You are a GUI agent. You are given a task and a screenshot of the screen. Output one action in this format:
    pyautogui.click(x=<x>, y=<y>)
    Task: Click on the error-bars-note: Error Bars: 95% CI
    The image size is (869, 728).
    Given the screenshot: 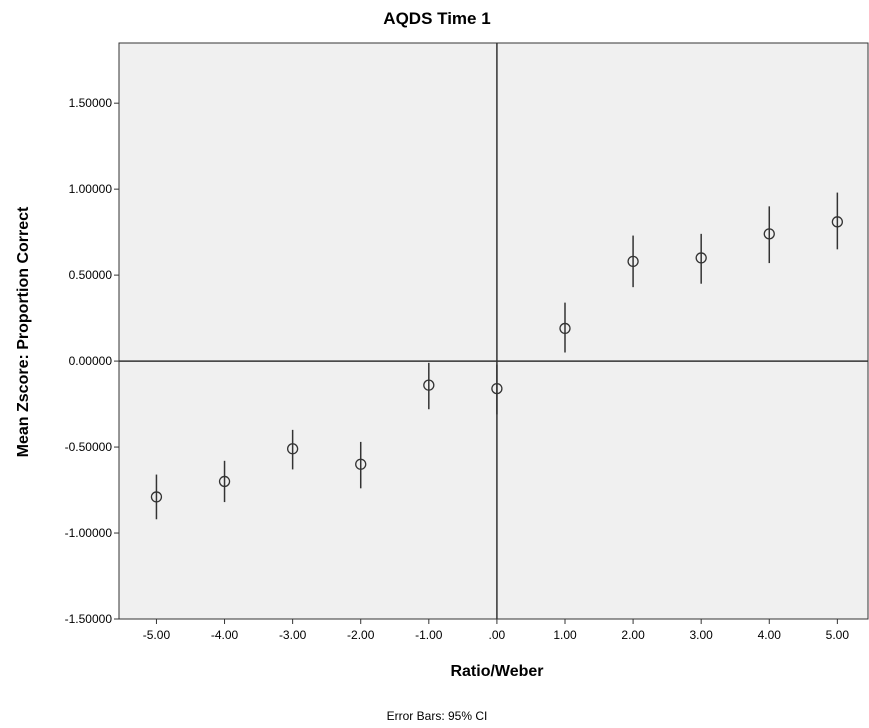 What is the action you would take?
    pyautogui.click(x=437, y=716)
    